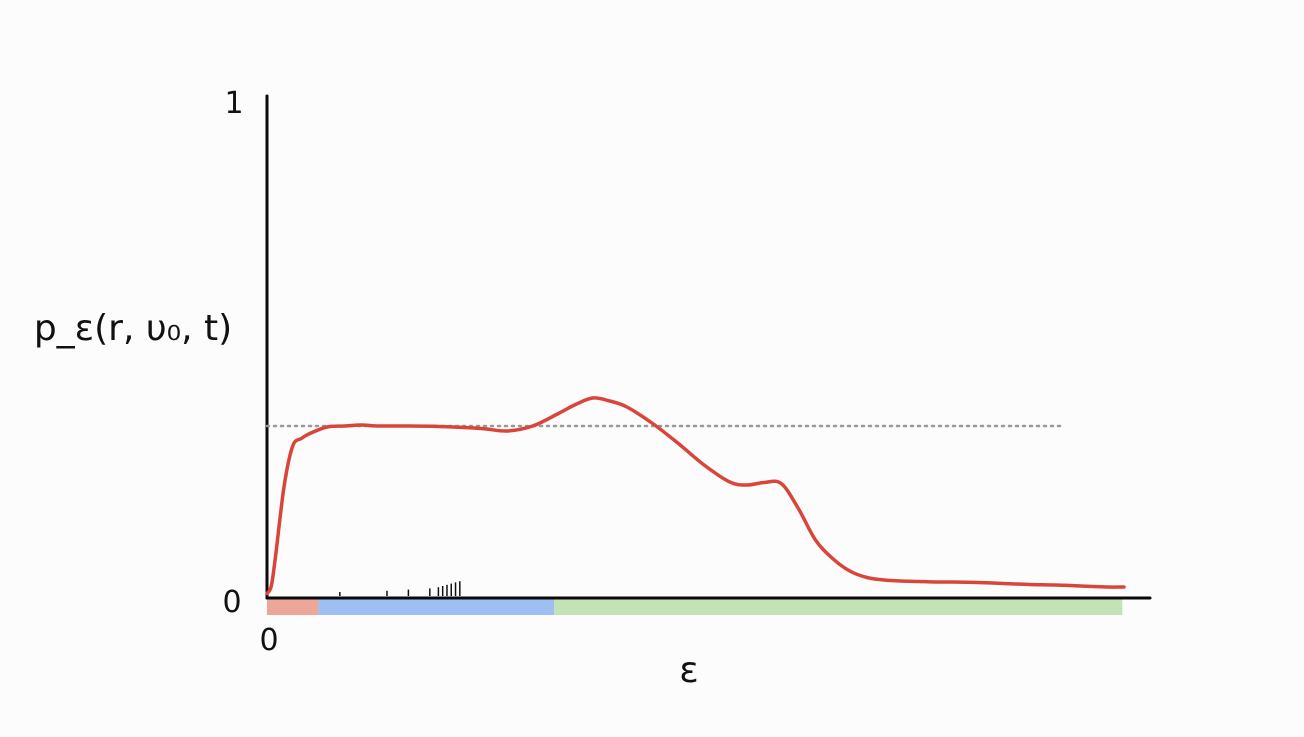  Describe the element at coordinates (233, 103) in the screenshot. I see `y-tick-label-top: 1` at that location.